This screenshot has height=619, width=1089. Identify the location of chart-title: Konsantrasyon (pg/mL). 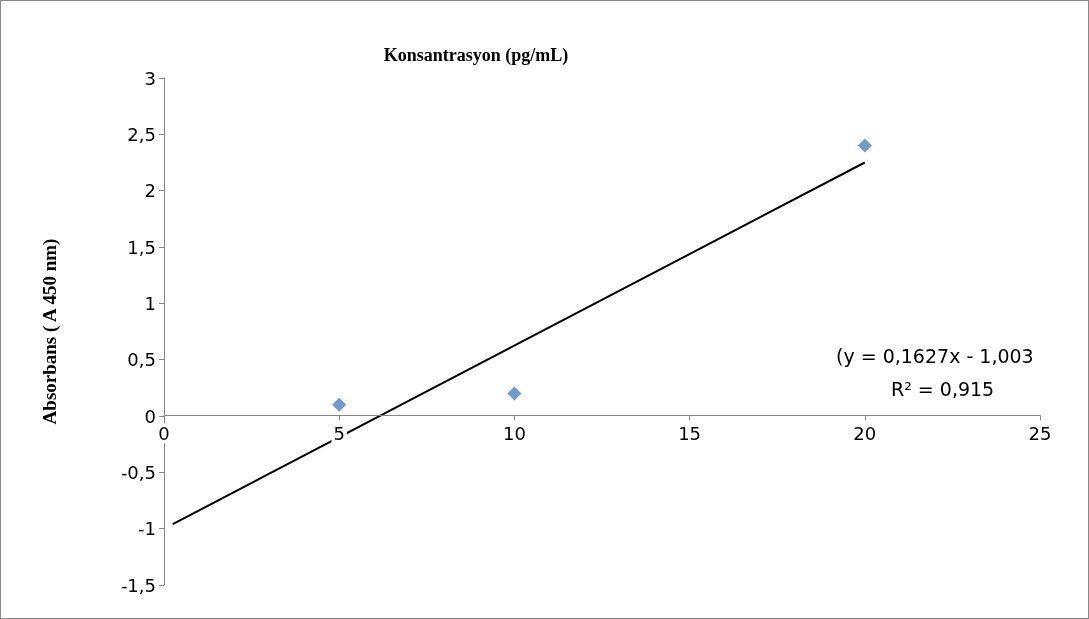
(476, 55).